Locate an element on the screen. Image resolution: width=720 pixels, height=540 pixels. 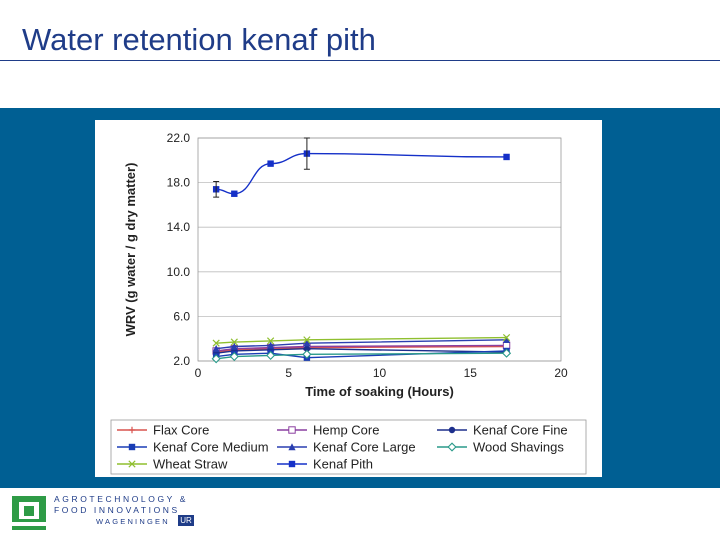
x-axis-title: Time of soaking (Hours) is located at coordinates (379, 391).